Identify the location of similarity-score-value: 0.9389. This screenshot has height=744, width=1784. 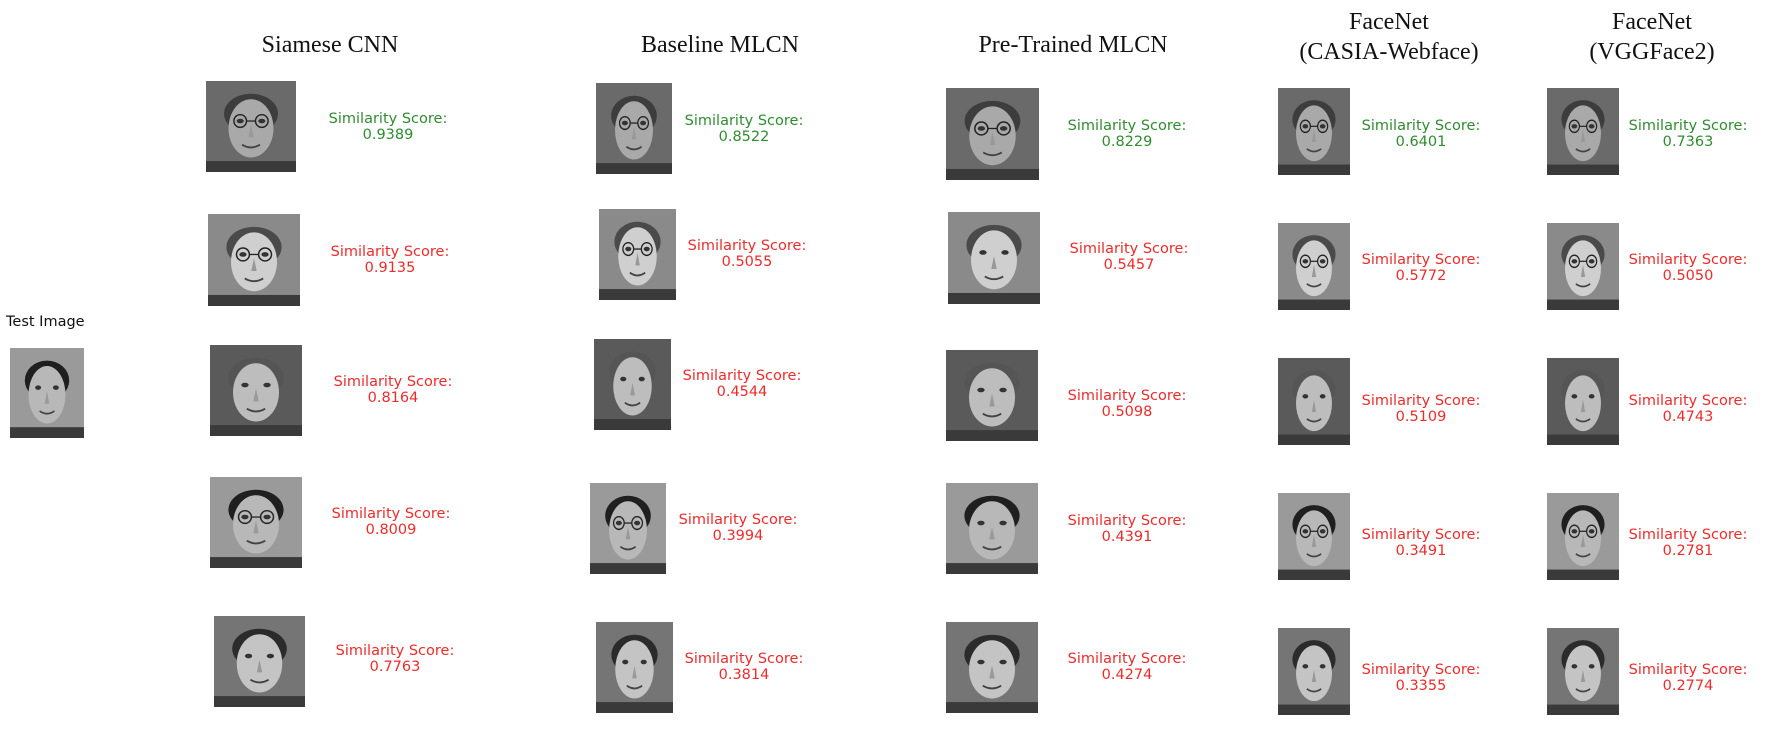
(388, 135).